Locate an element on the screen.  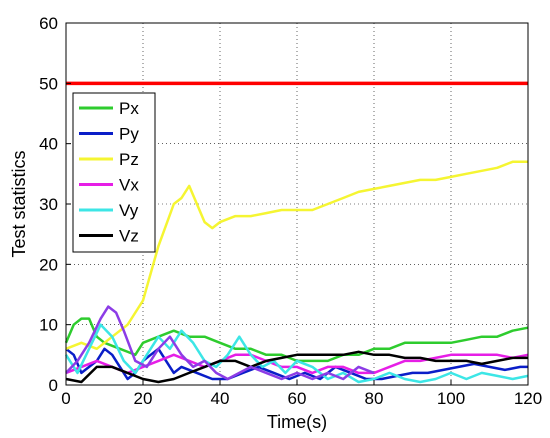
series-line-unlabeled is located at coordinates (220, 343).